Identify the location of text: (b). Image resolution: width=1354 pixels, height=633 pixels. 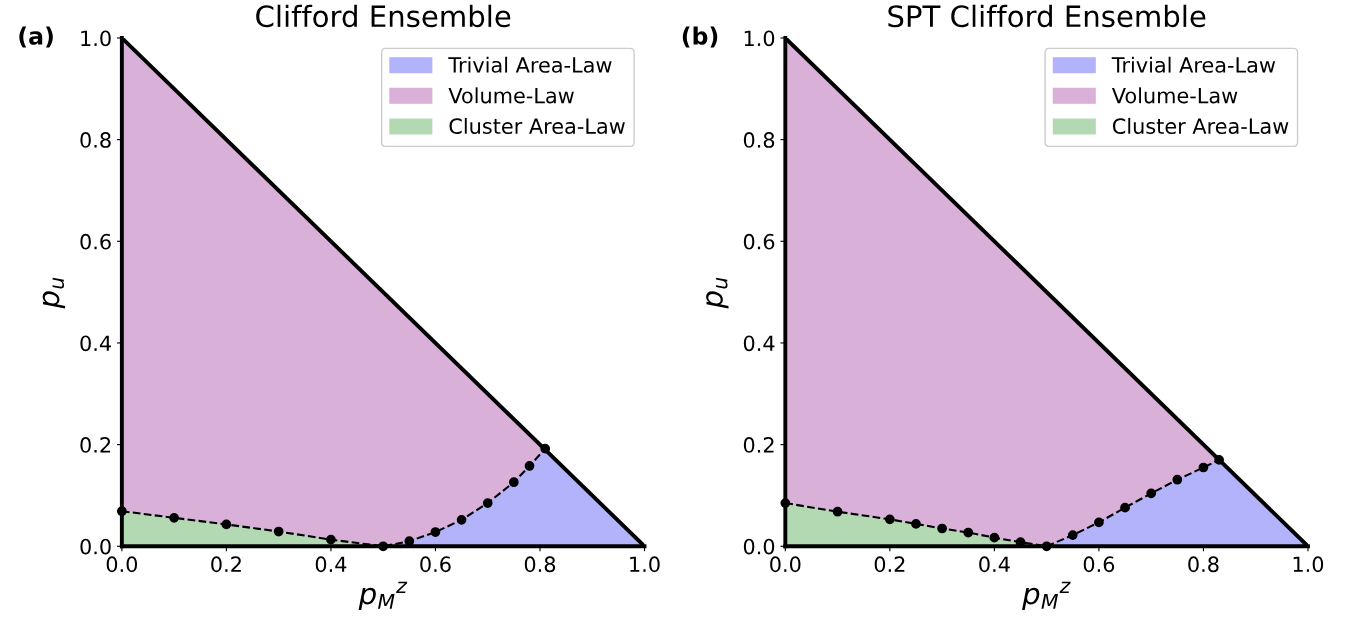
(700, 37).